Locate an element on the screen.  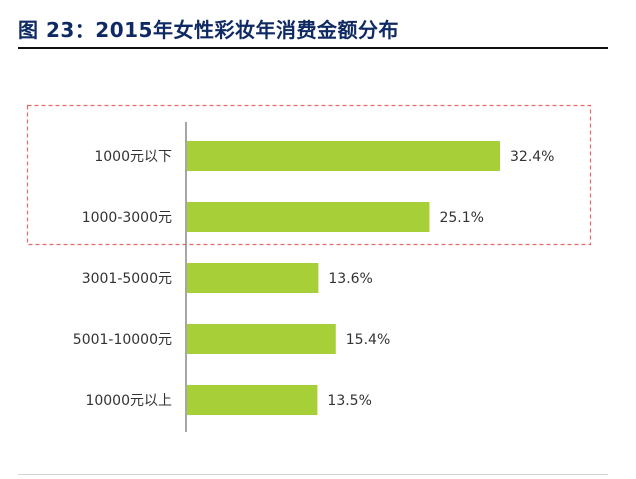
figure-header: 图 23：2015年女性彩妆年消费金额分布 is located at coordinates (318, 26).